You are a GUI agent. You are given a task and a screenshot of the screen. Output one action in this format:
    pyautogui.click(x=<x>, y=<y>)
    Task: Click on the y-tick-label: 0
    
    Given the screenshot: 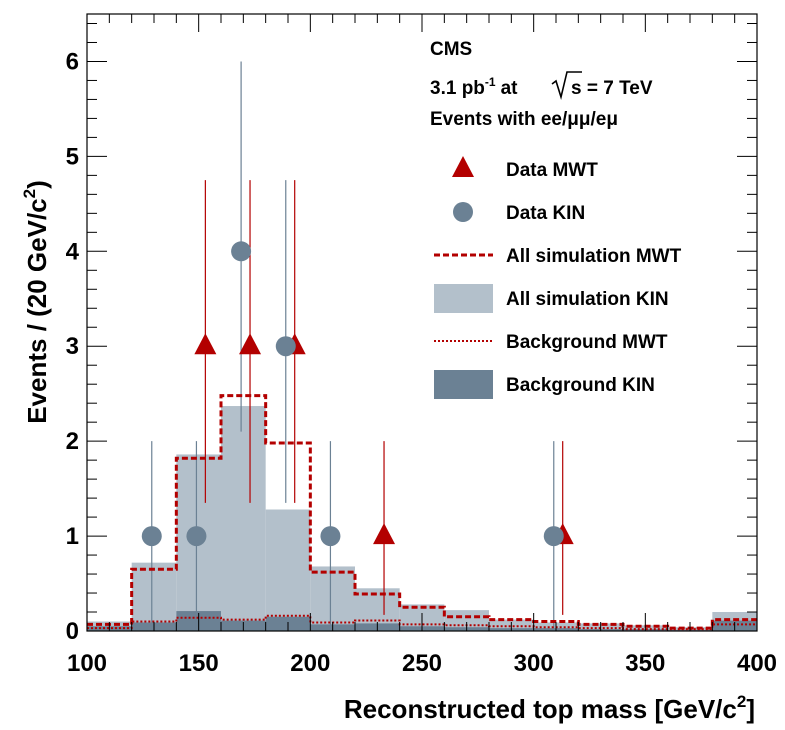 What is the action you would take?
    pyautogui.click(x=72, y=631)
    